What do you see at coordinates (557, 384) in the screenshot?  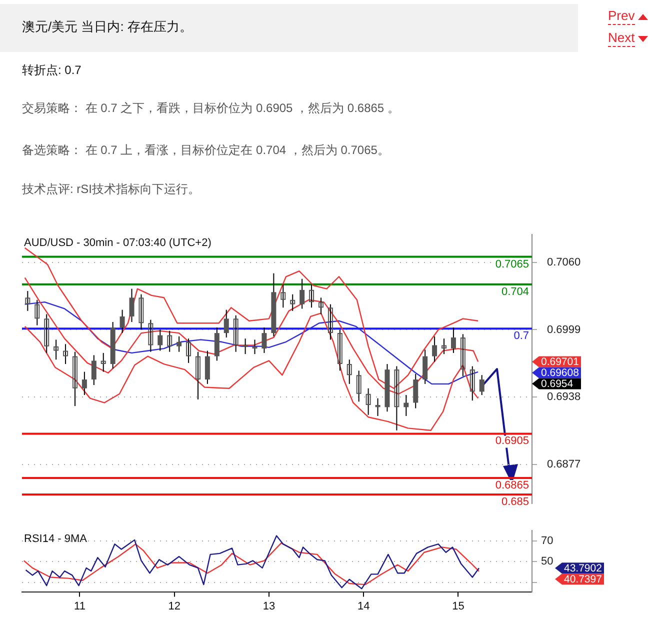 I see `text: 0.6954` at bounding box center [557, 384].